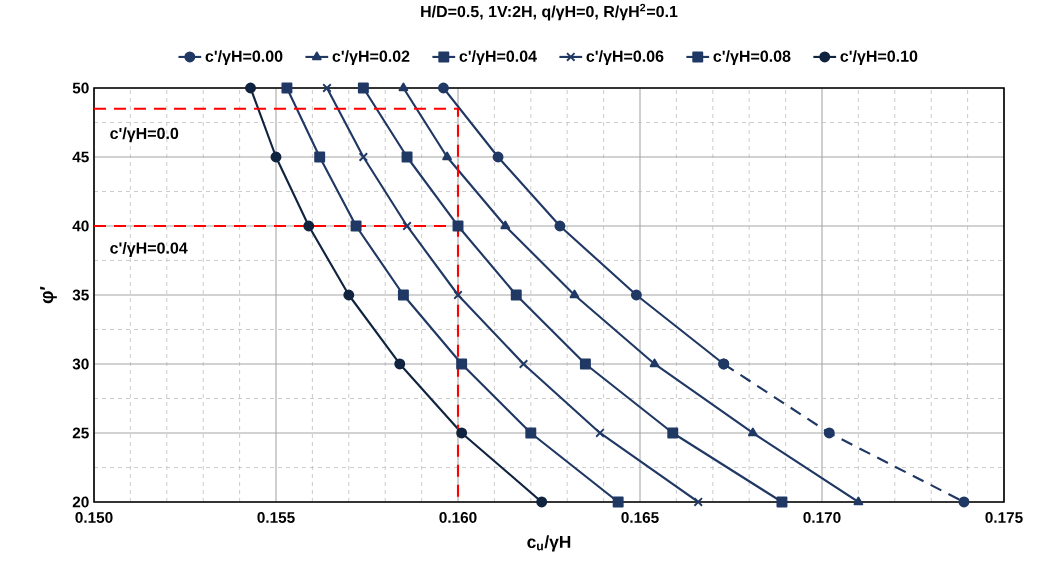 The image size is (1040, 581). I want to click on y-axis-title: φ′, so click(48, 295).